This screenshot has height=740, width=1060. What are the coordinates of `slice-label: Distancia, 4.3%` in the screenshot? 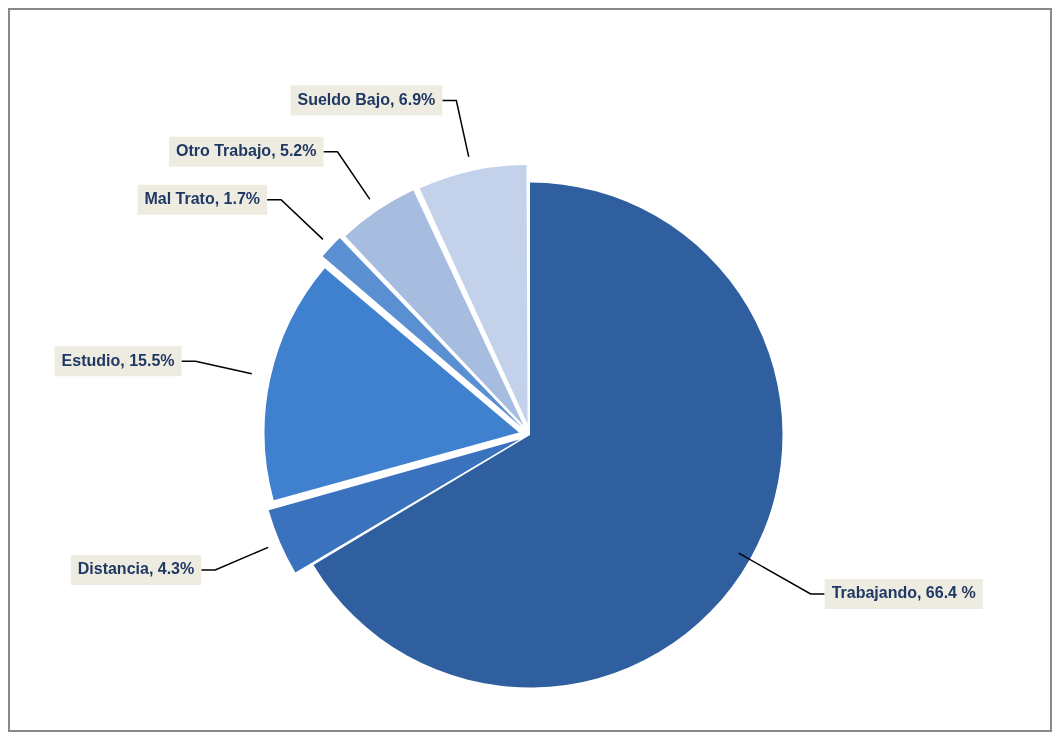 It's located at (136, 569).